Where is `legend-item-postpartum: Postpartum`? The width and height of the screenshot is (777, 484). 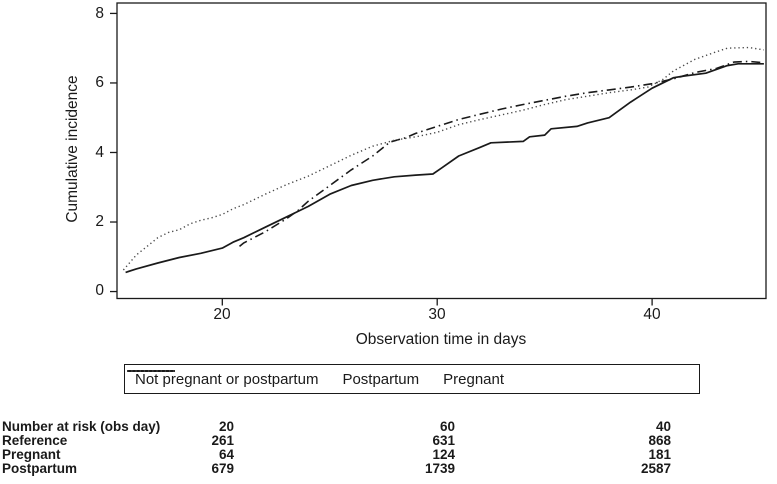 legend-item-postpartum: Postpartum is located at coordinates (273, 379).